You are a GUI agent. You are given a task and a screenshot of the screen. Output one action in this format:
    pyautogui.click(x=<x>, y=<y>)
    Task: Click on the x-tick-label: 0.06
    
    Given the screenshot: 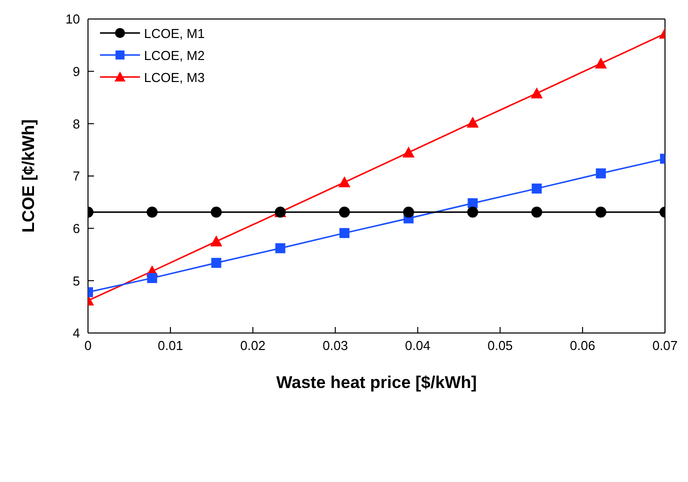 What is the action you would take?
    pyautogui.click(x=583, y=346)
    